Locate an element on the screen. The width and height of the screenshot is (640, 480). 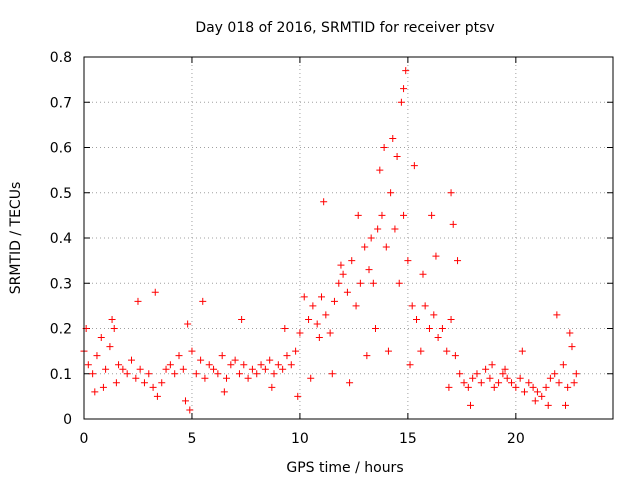
x-tick-label: 20 is located at coordinates (516, 439).